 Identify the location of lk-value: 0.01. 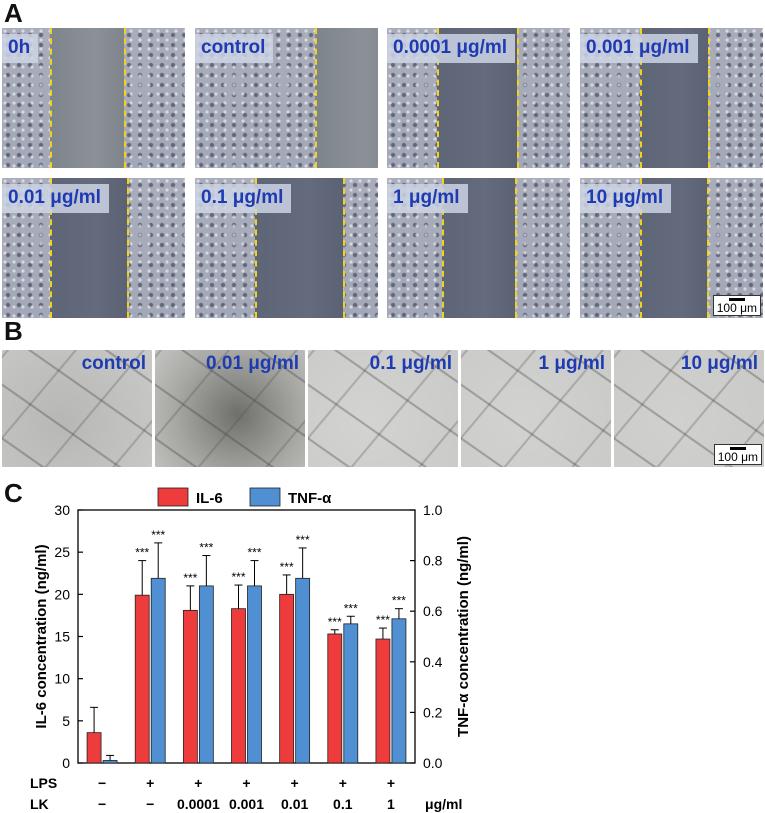
(294, 804).